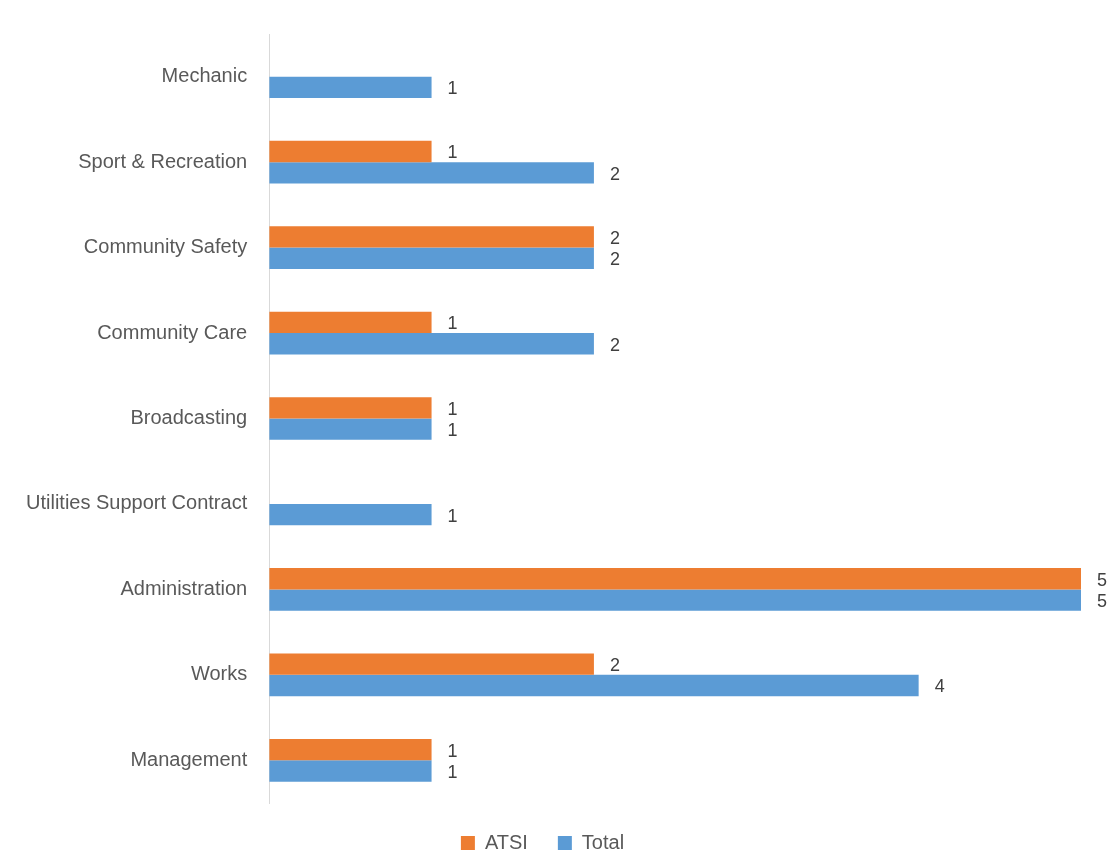 This screenshot has height=863, width=1111. I want to click on y-tick-label: Management, so click(189, 758).